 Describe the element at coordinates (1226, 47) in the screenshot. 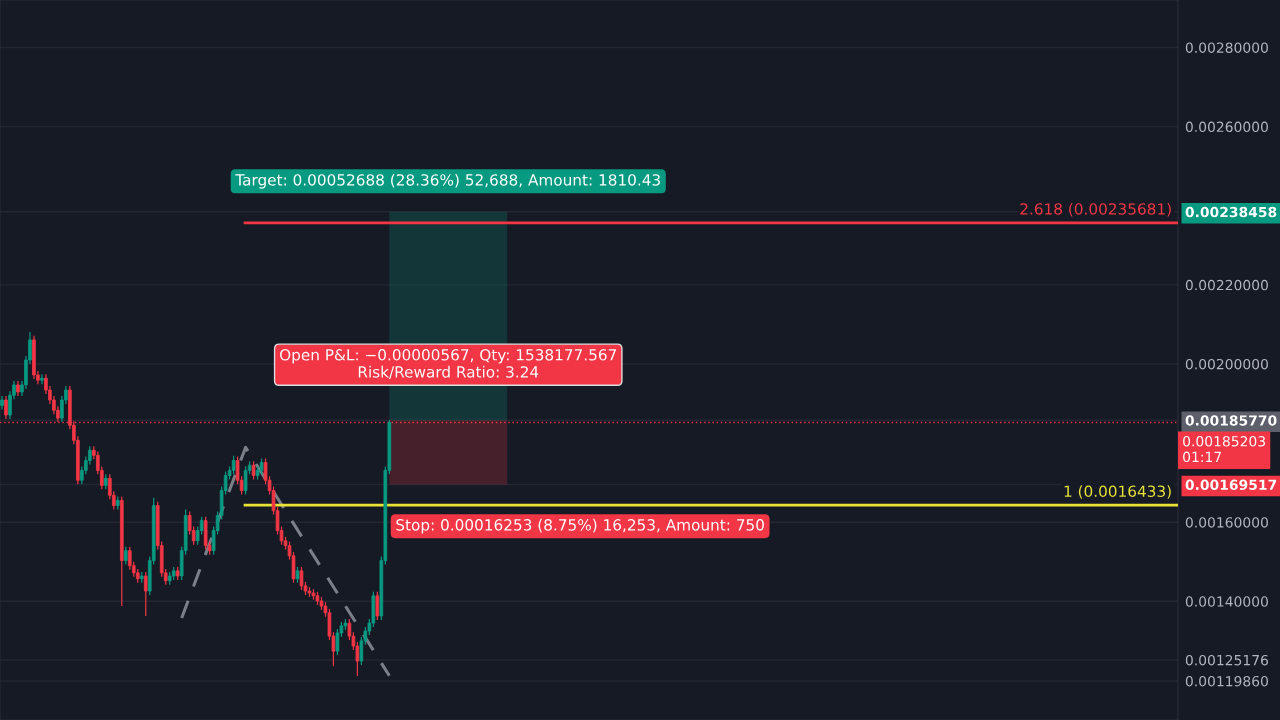

I see `y-tick-label: 0.00280000` at that location.